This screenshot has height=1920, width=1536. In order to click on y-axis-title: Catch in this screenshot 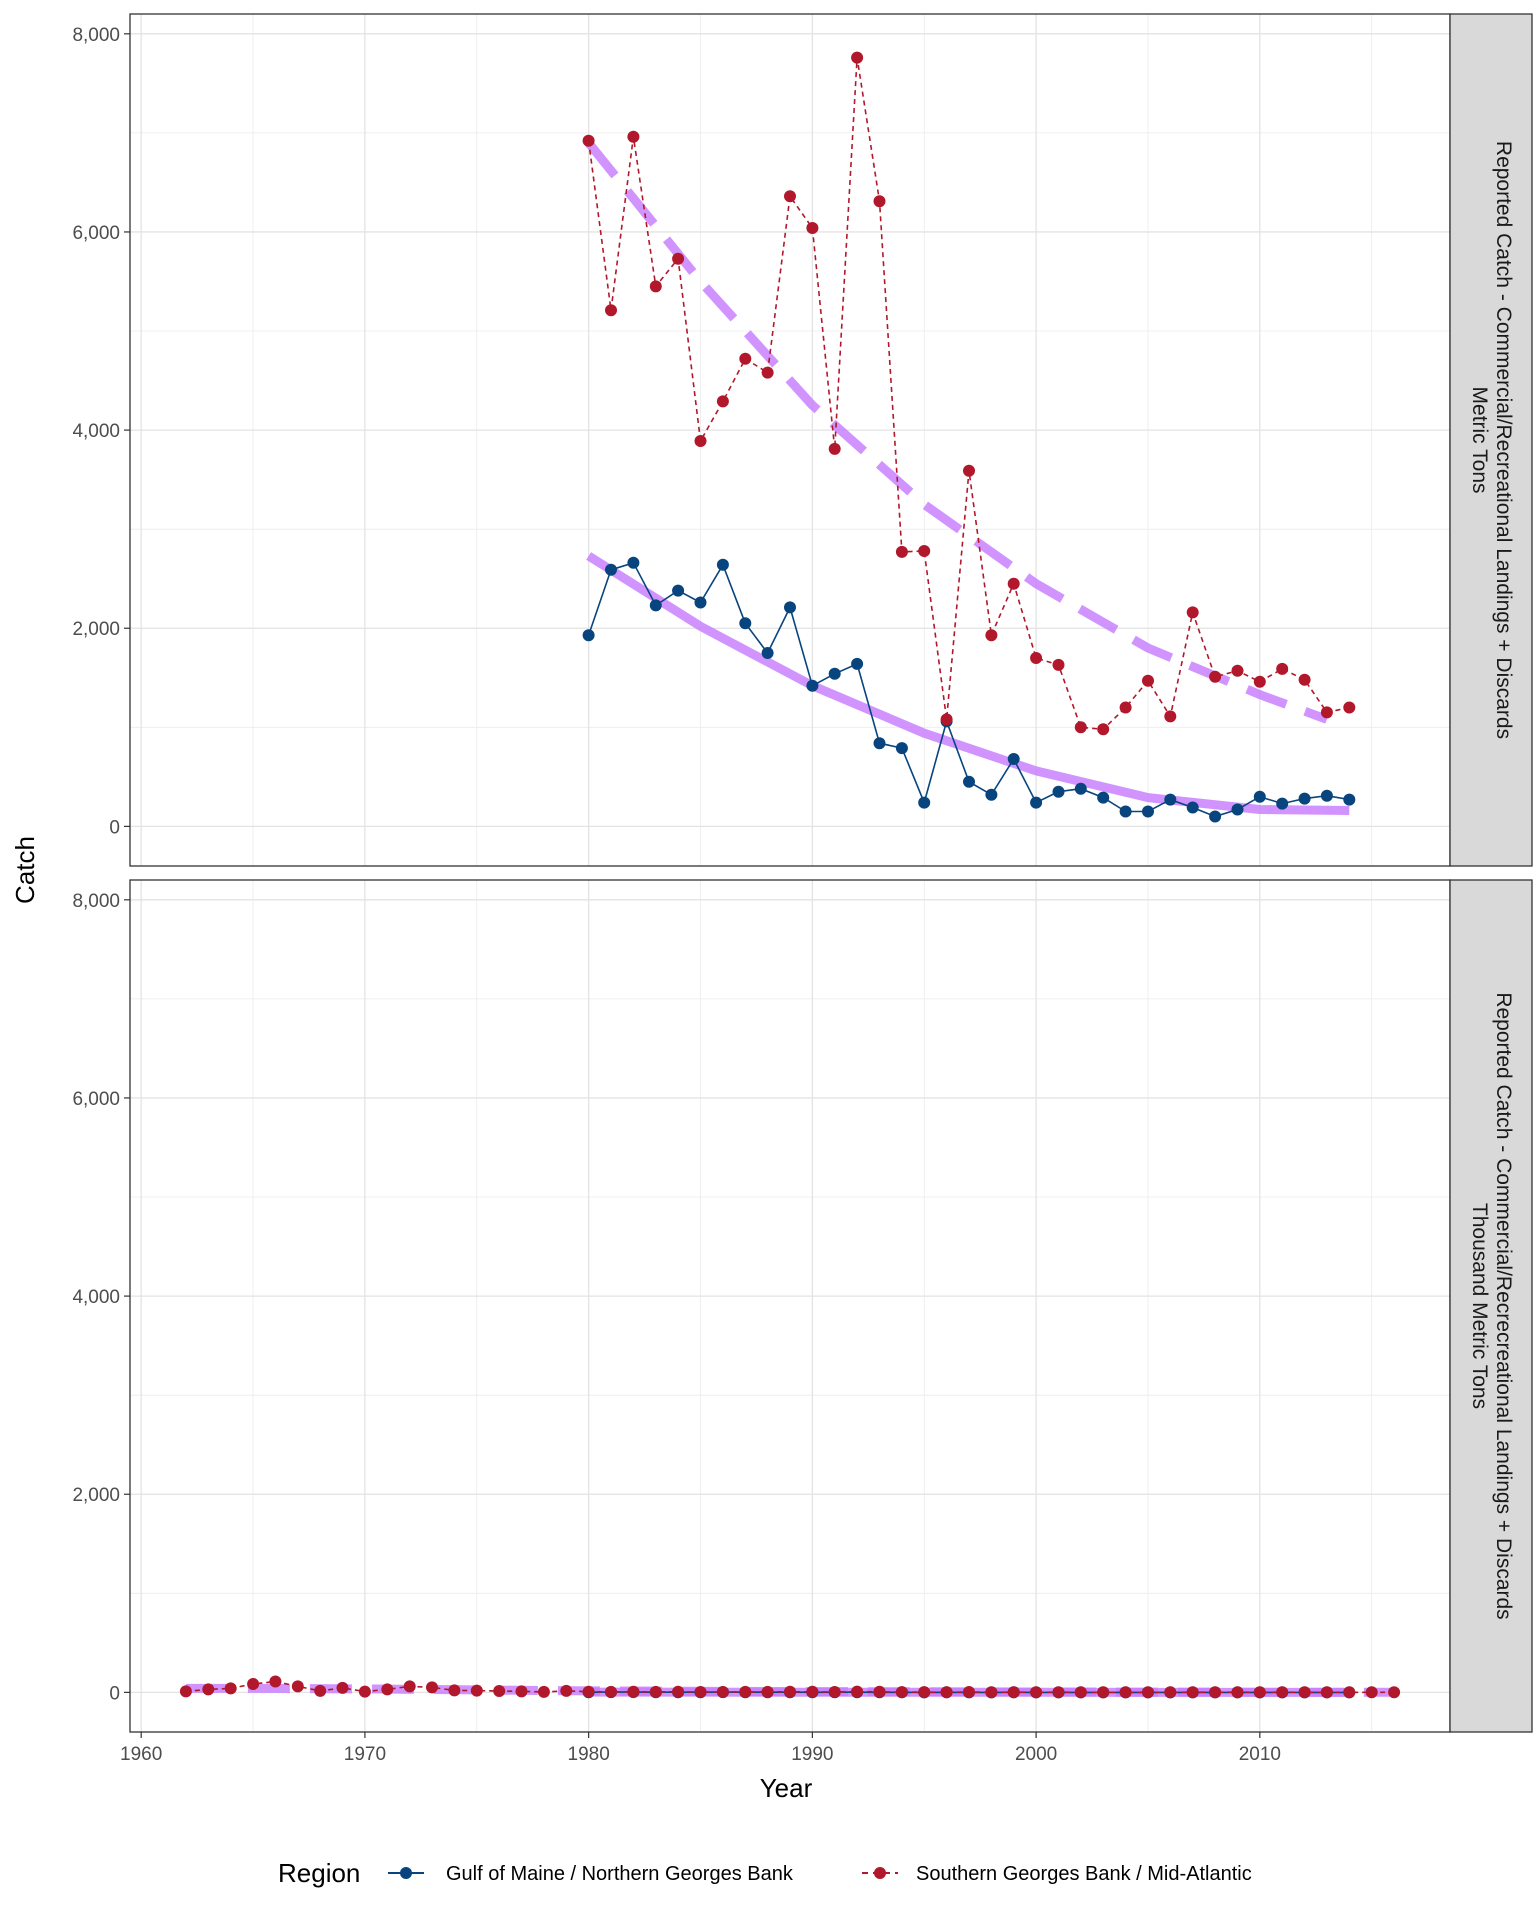, I will do `click(25, 870)`.